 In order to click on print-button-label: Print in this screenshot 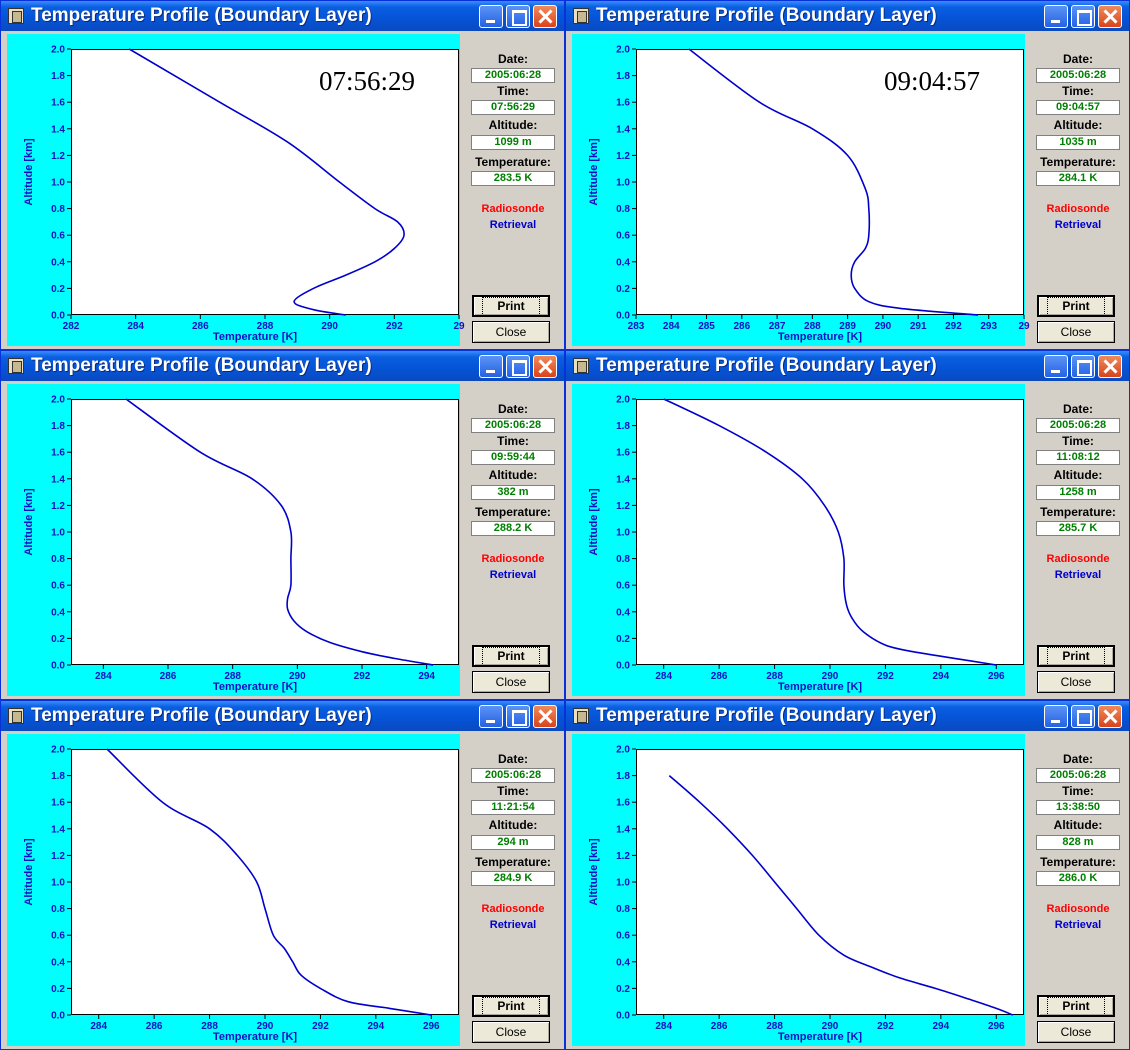, I will do `click(511, 306)`.